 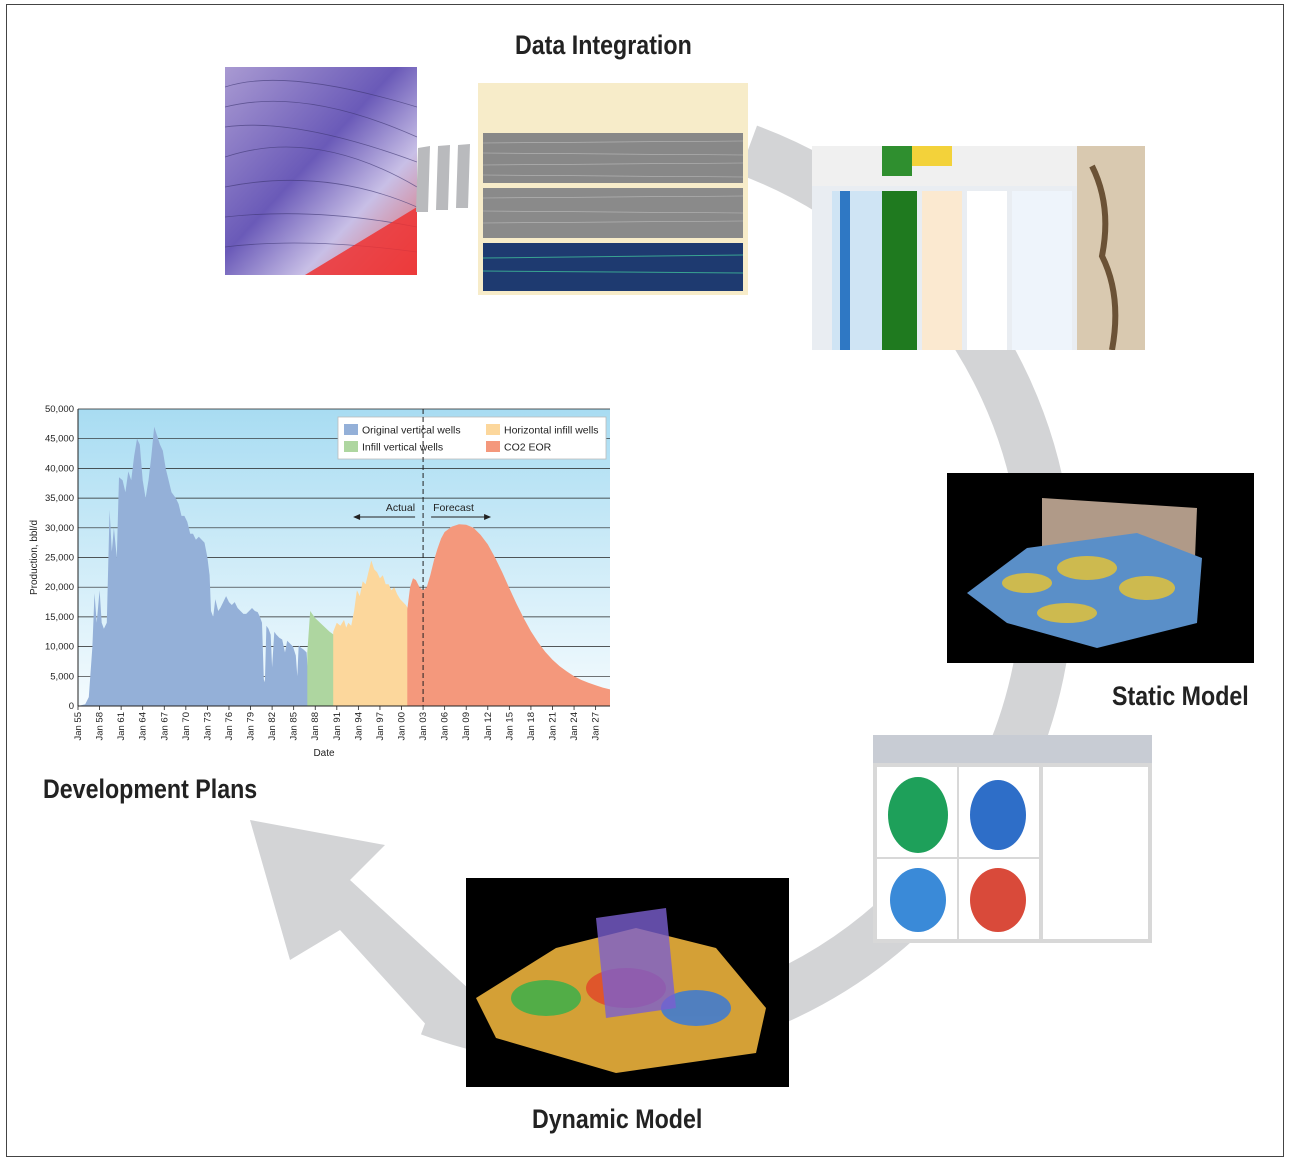 I want to click on x-tick-label: Jan 03, so click(x=423, y=726).